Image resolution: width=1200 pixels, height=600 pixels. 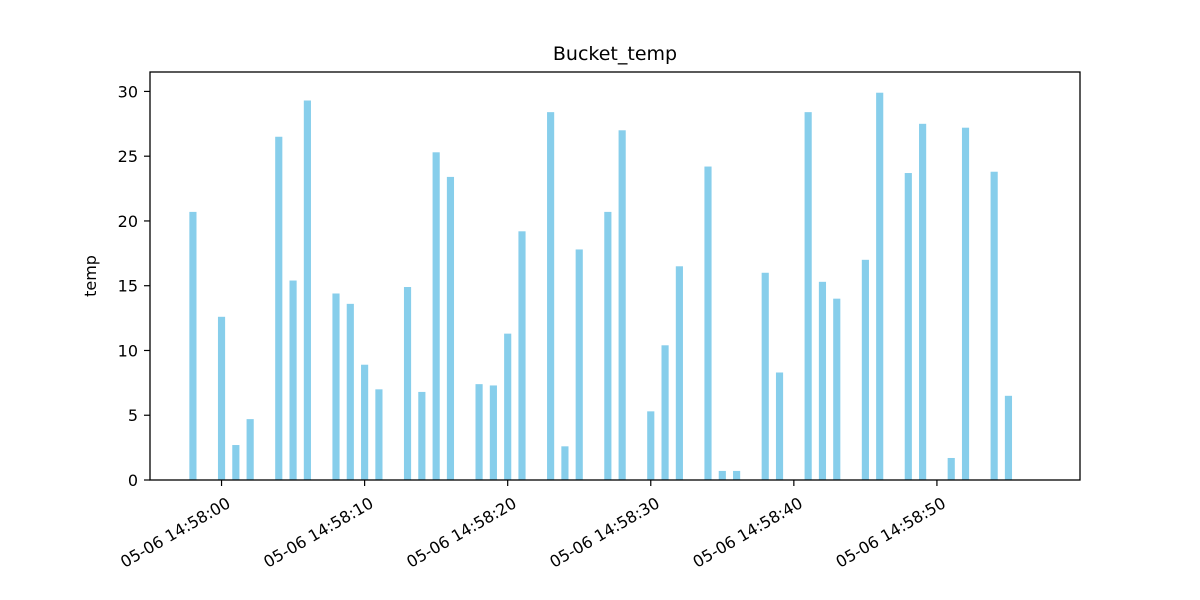 I want to click on y-axis-label: temp, so click(x=90, y=276).